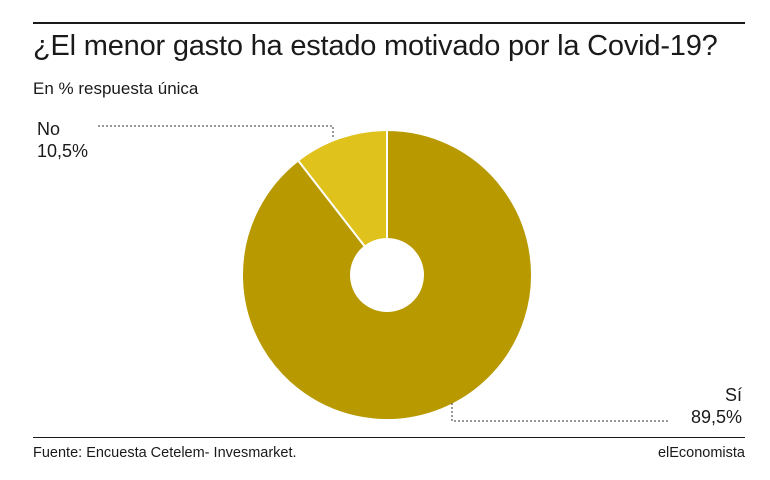 The height and width of the screenshot is (480, 770). What do you see at coordinates (559, 412) in the screenshot?
I see `leader-line-si` at bounding box center [559, 412].